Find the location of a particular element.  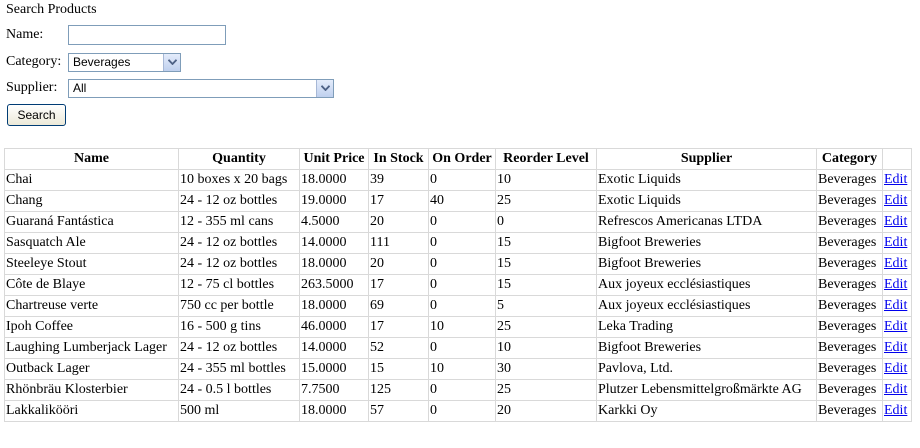

cell-name: Laughing Lumberjack Lager is located at coordinates (91, 348).